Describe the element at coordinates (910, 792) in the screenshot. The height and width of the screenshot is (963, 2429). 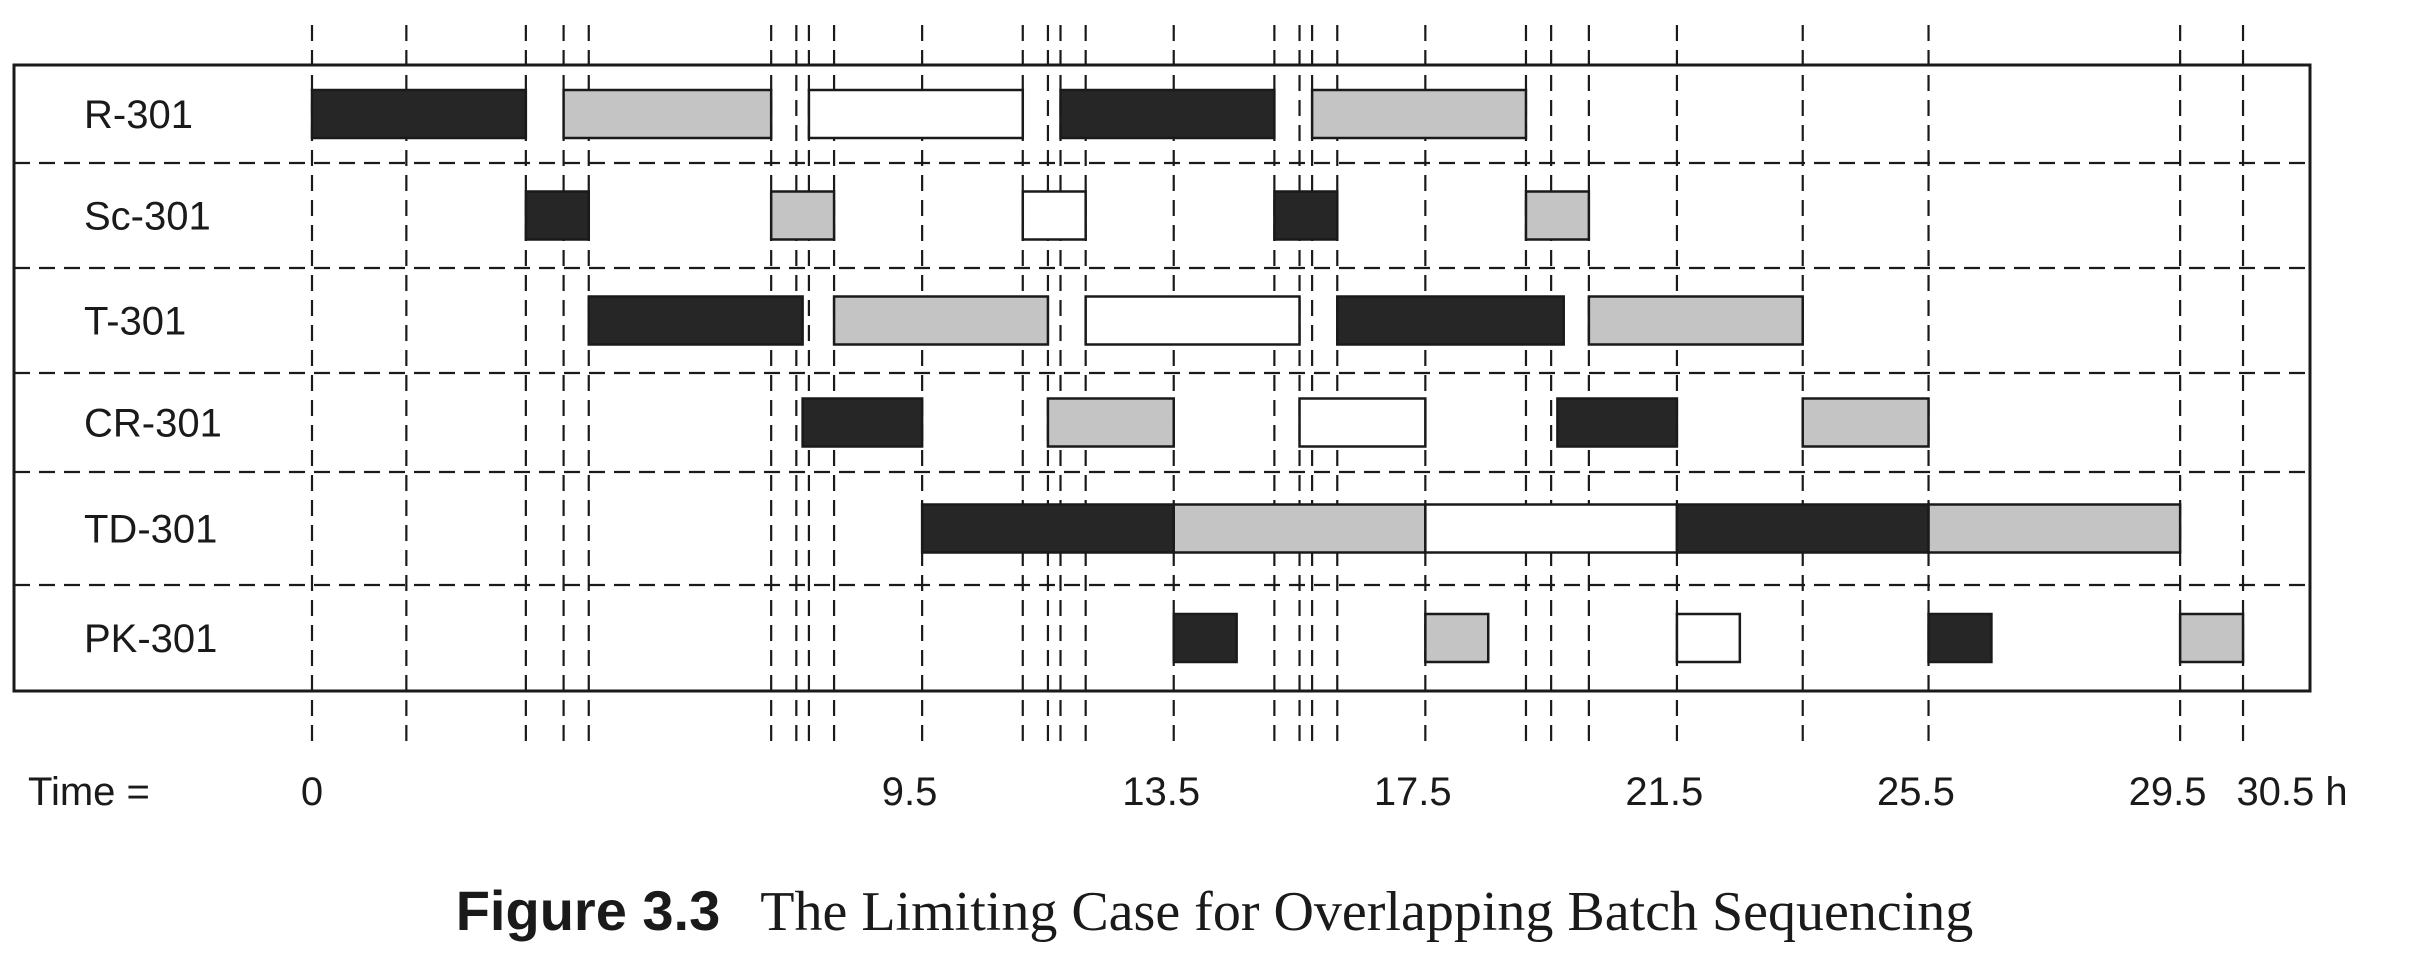
I see `tick-label-1: 9.5` at that location.